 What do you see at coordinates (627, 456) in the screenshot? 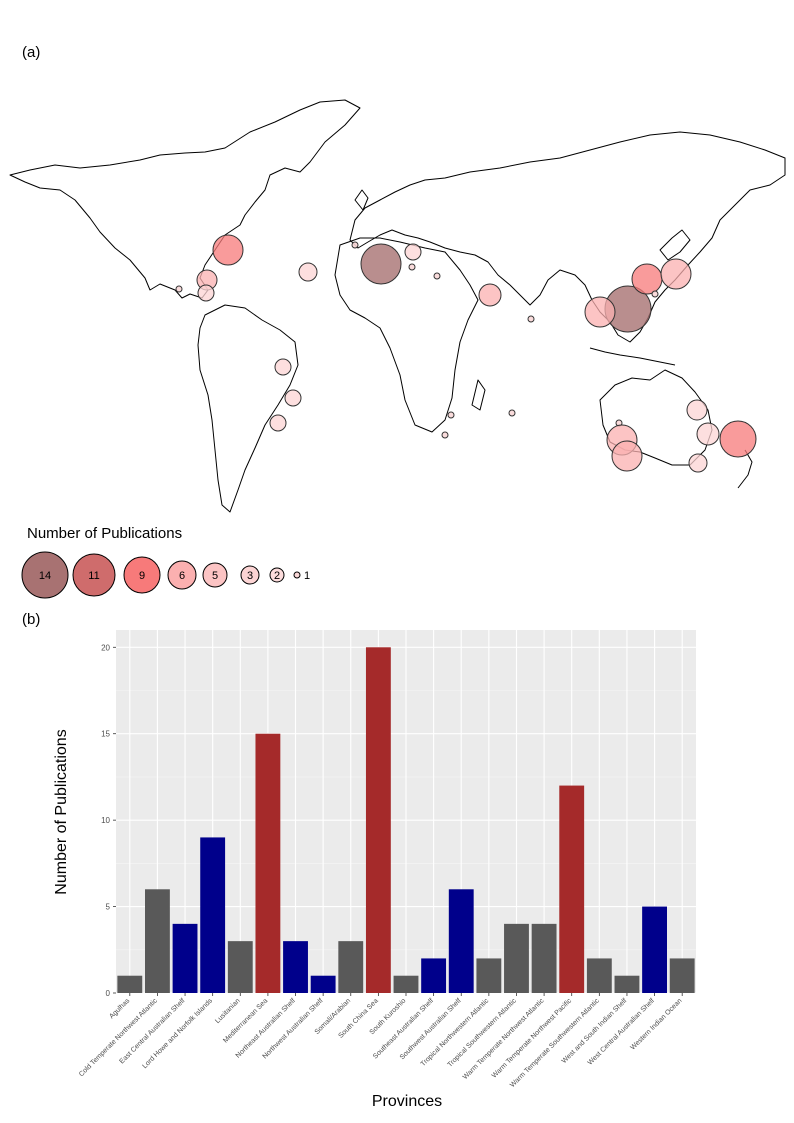
I see `circle-sw-australia` at bounding box center [627, 456].